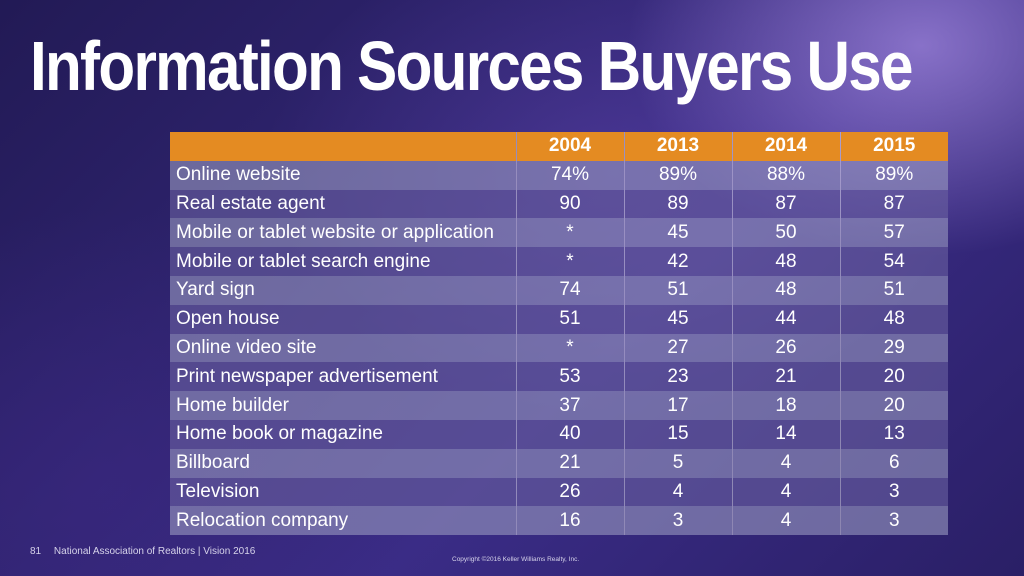 Image resolution: width=1024 pixels, height=576 pixels. I want to click on row-value: 16, so click(569, 521).